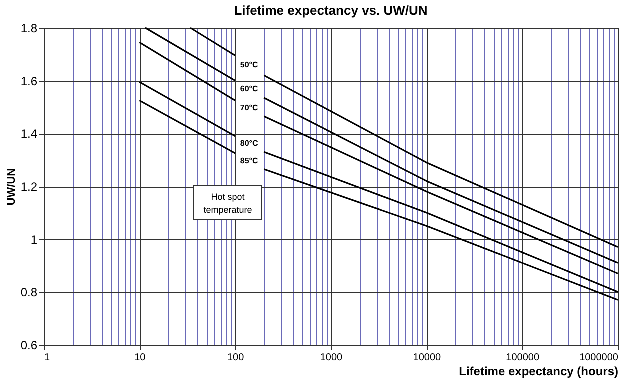  I want to click on y-axis-title: UW/UN, so click(12, 187).